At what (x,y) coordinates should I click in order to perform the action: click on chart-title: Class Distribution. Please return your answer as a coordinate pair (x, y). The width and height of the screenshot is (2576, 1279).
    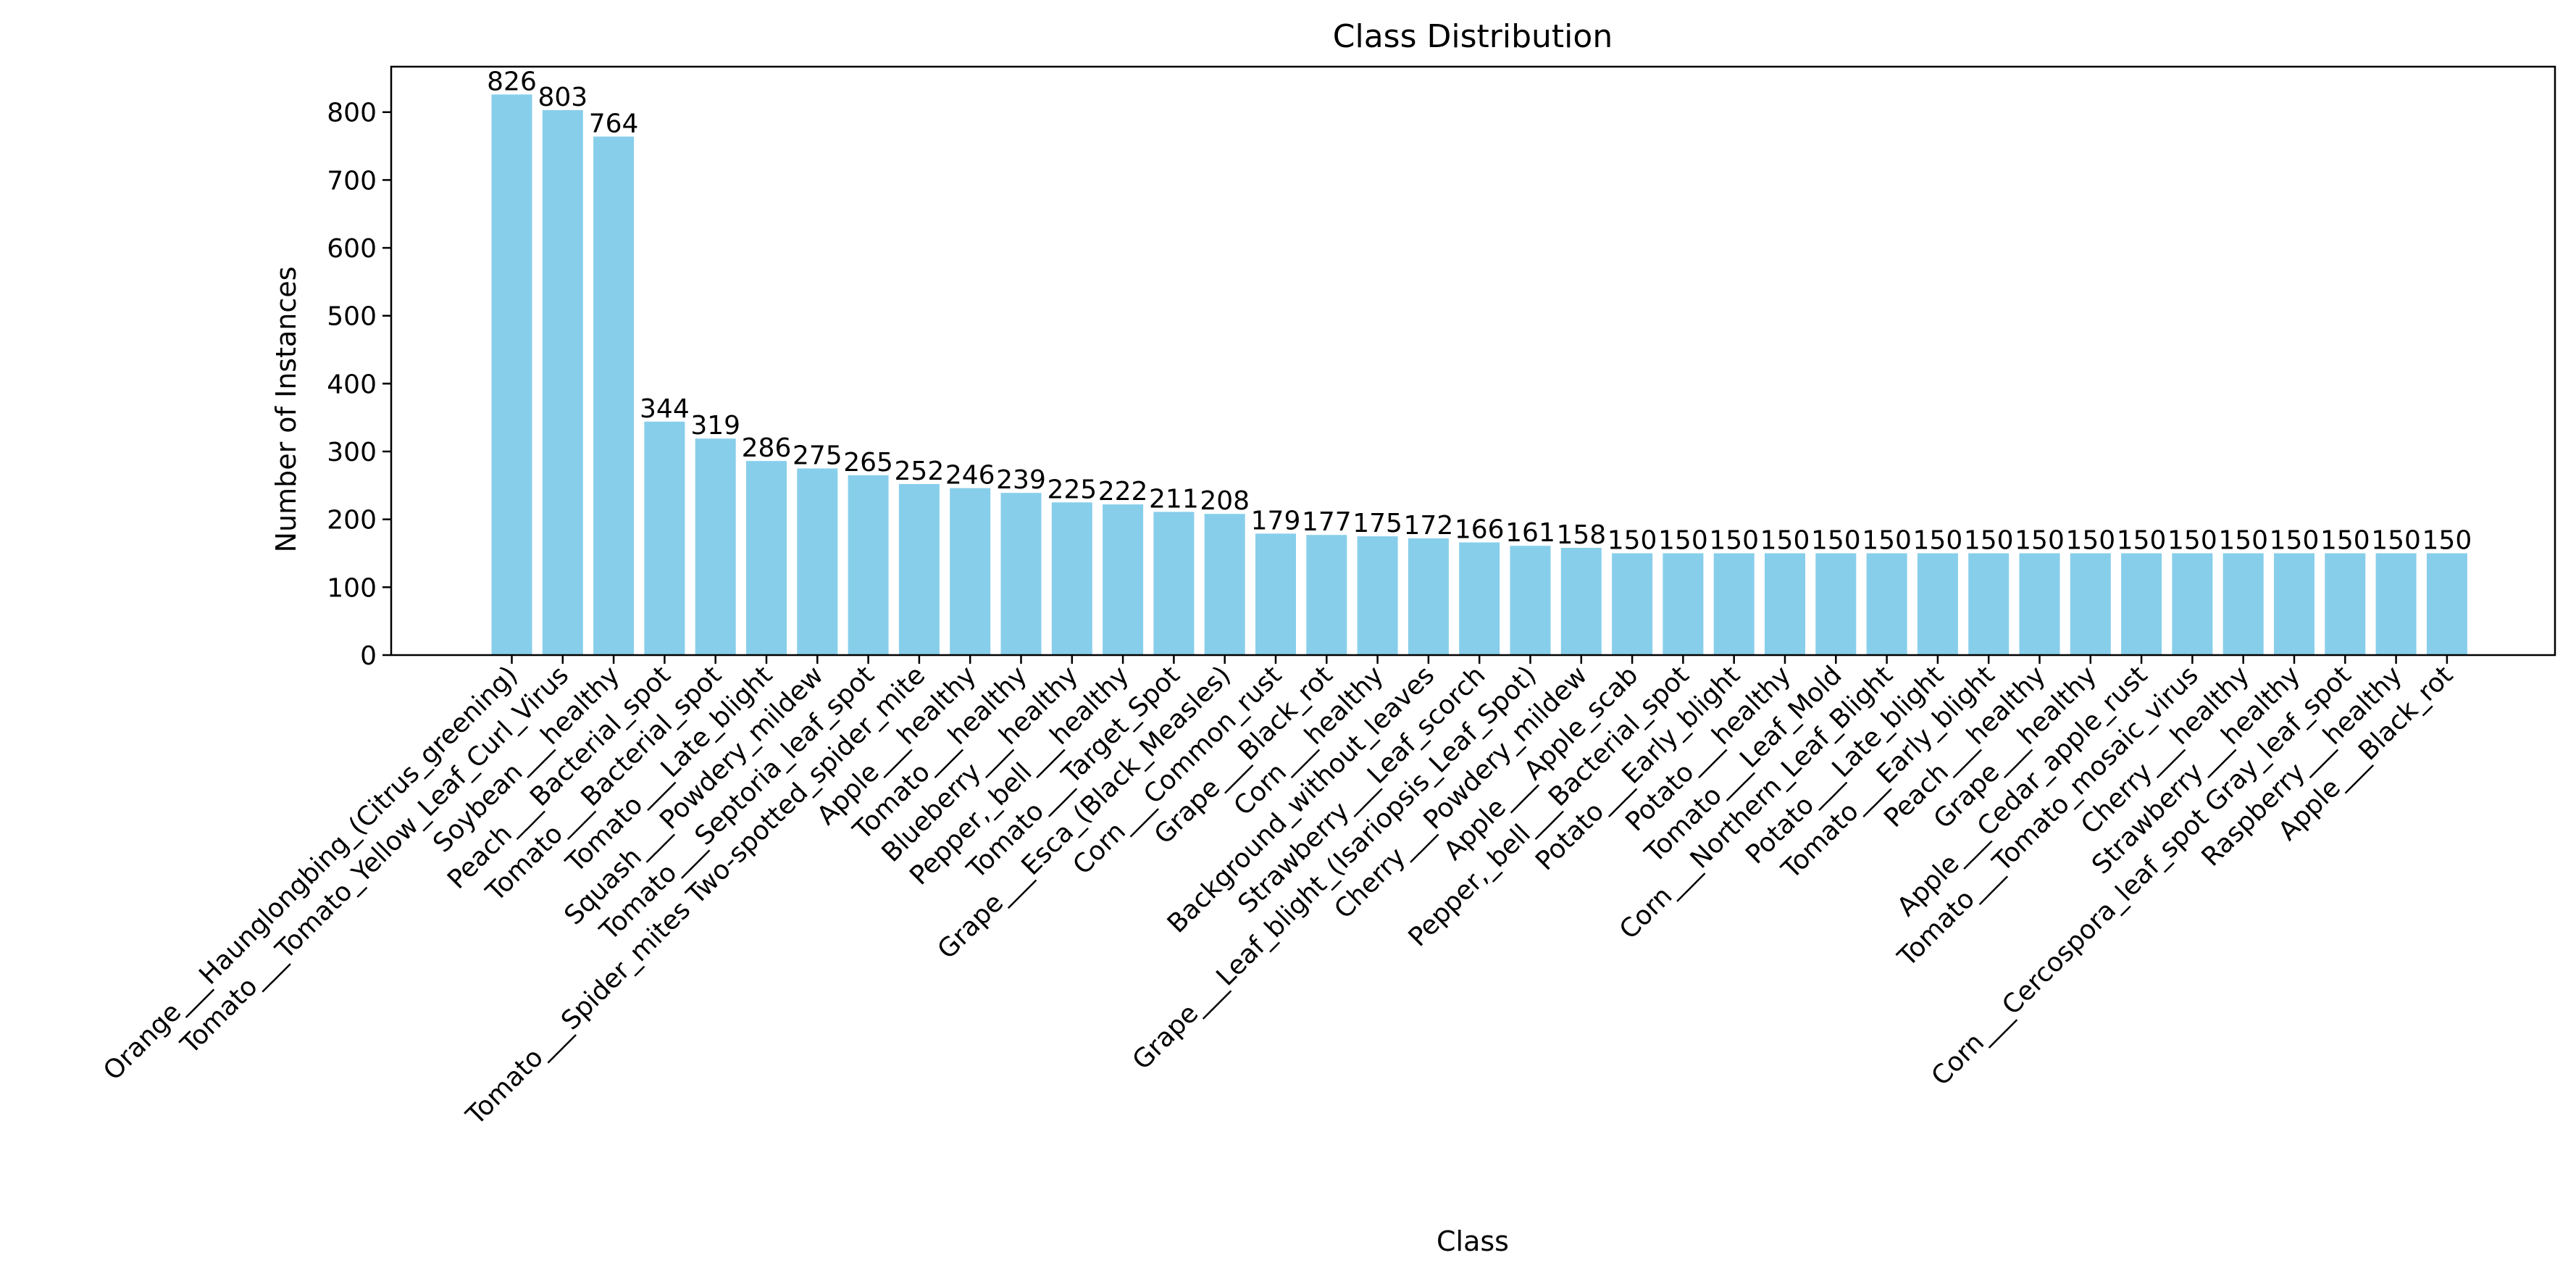
    Looking at the image, I should click on (1473, 36).